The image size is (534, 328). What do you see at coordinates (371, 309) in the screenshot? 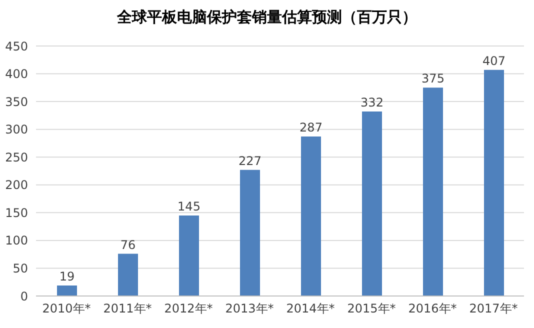
I see `x-tick-label: 2015年*` at bounding box center [371, 309].